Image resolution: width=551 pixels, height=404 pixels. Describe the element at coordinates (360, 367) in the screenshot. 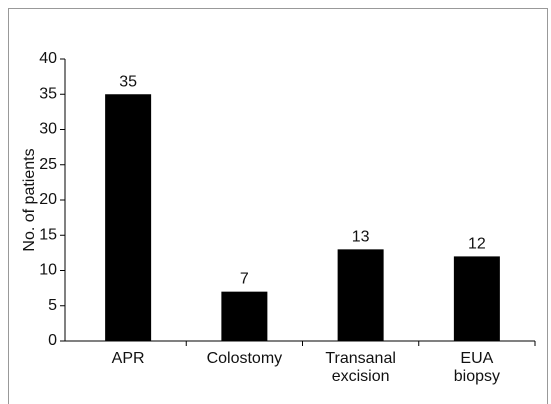

I see `x-tick-label: Transanal excision` at that location.